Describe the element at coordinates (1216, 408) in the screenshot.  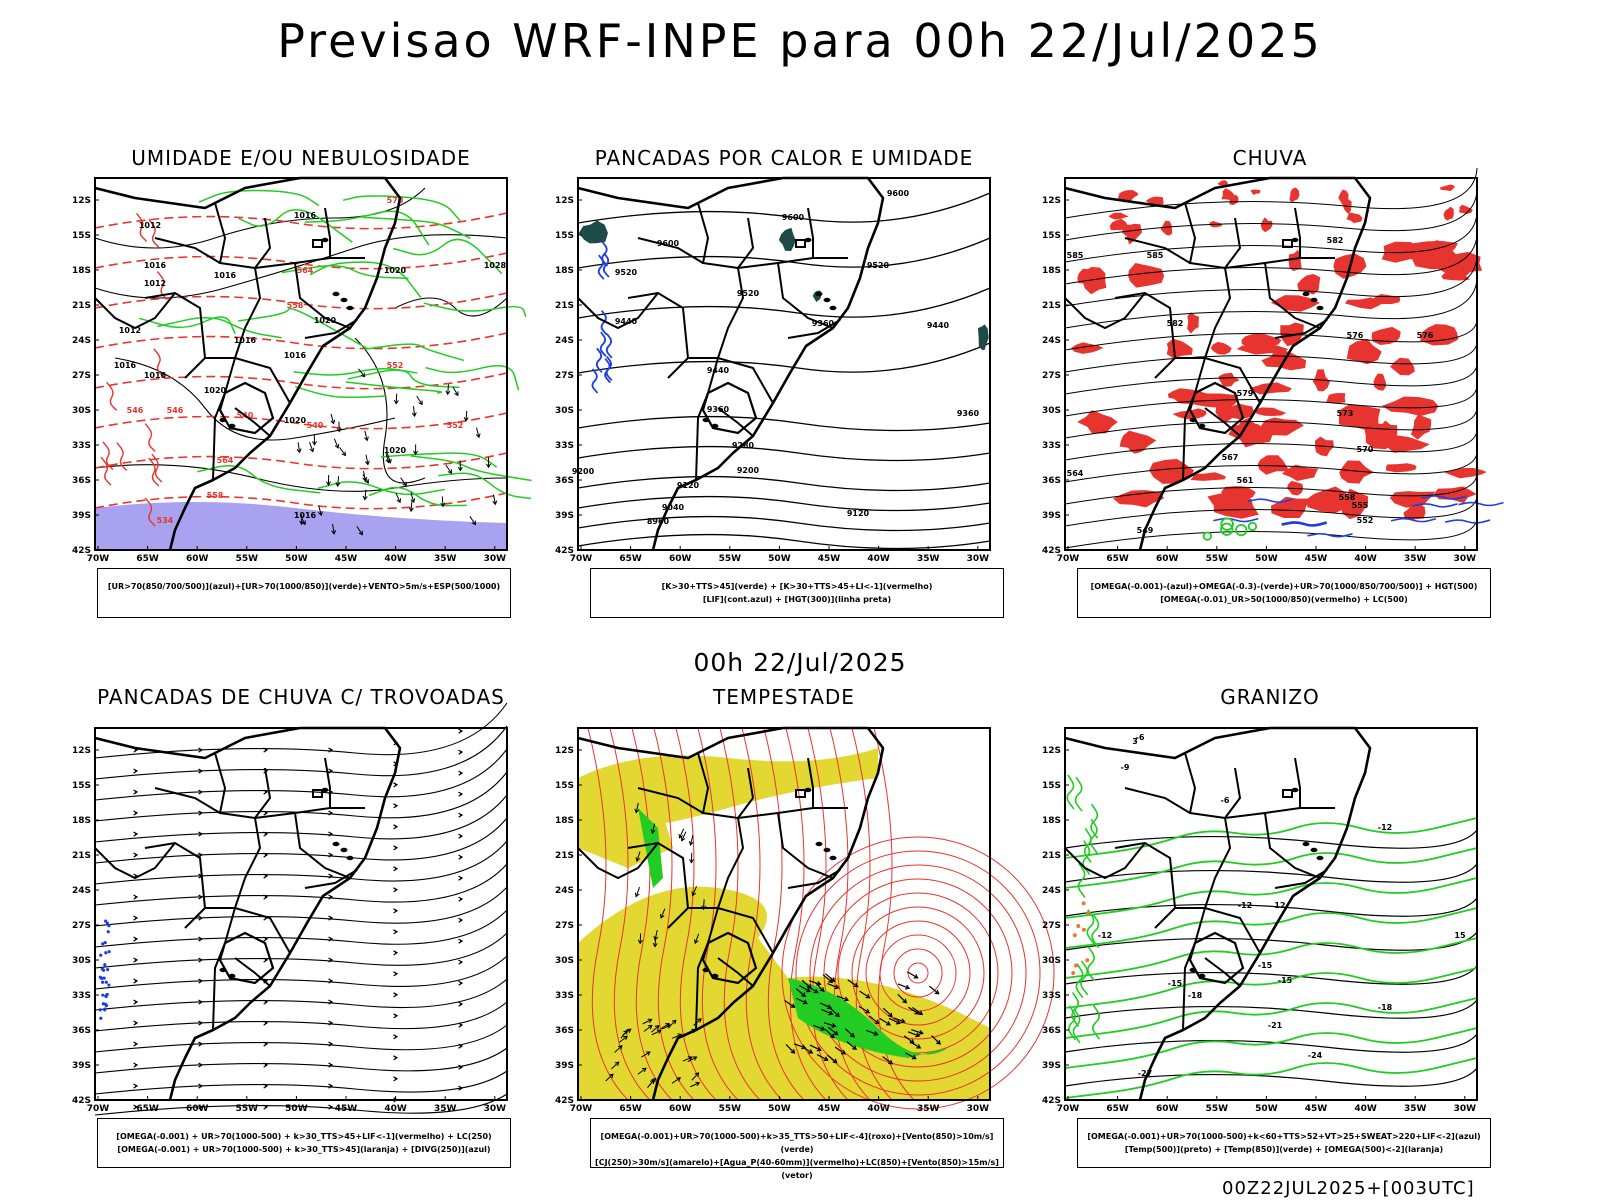
I see `country-border` at that location.